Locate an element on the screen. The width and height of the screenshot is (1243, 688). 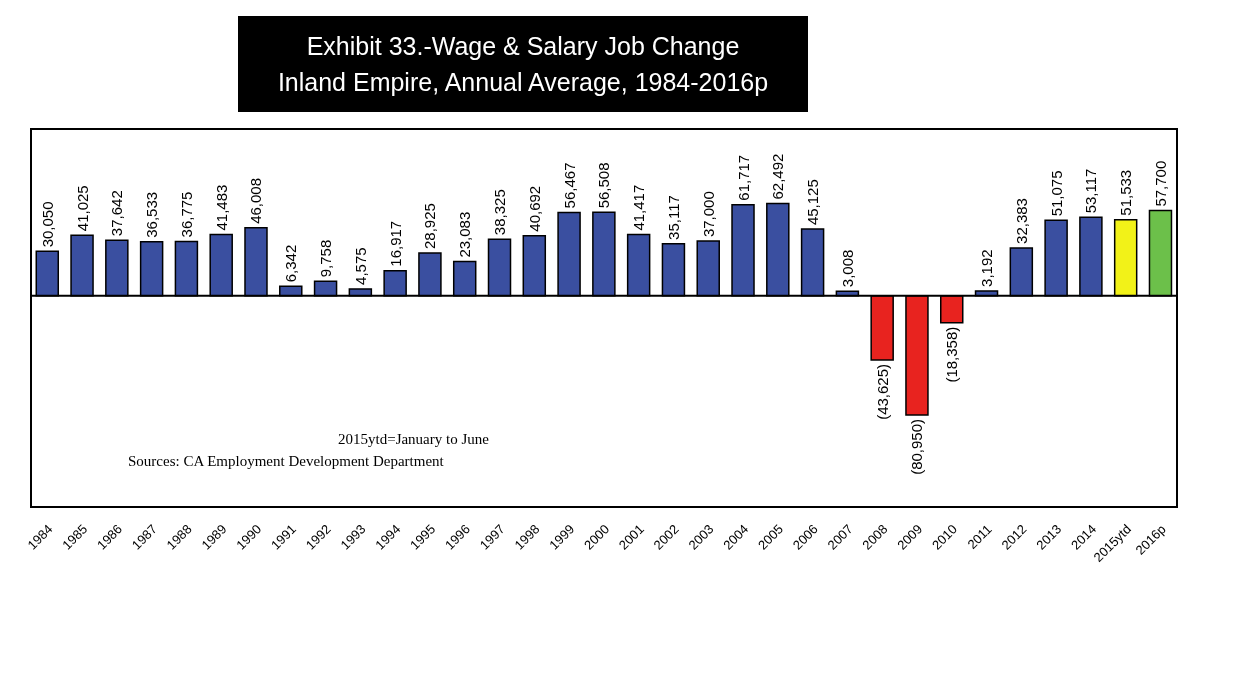
data-label: 9,758 is located at coordinates (326, 258).